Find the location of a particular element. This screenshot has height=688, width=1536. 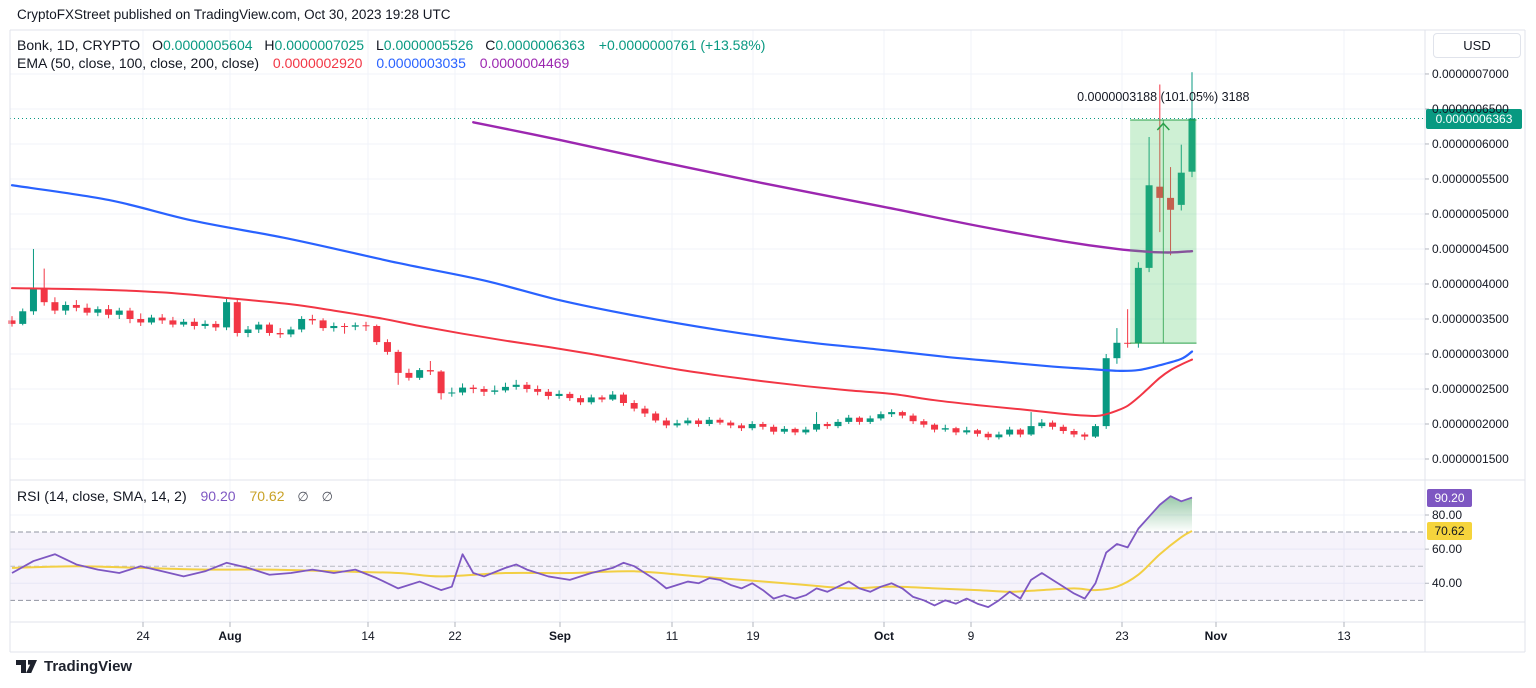

rsi-value: 90.20 is located at coordinates (218, 496).